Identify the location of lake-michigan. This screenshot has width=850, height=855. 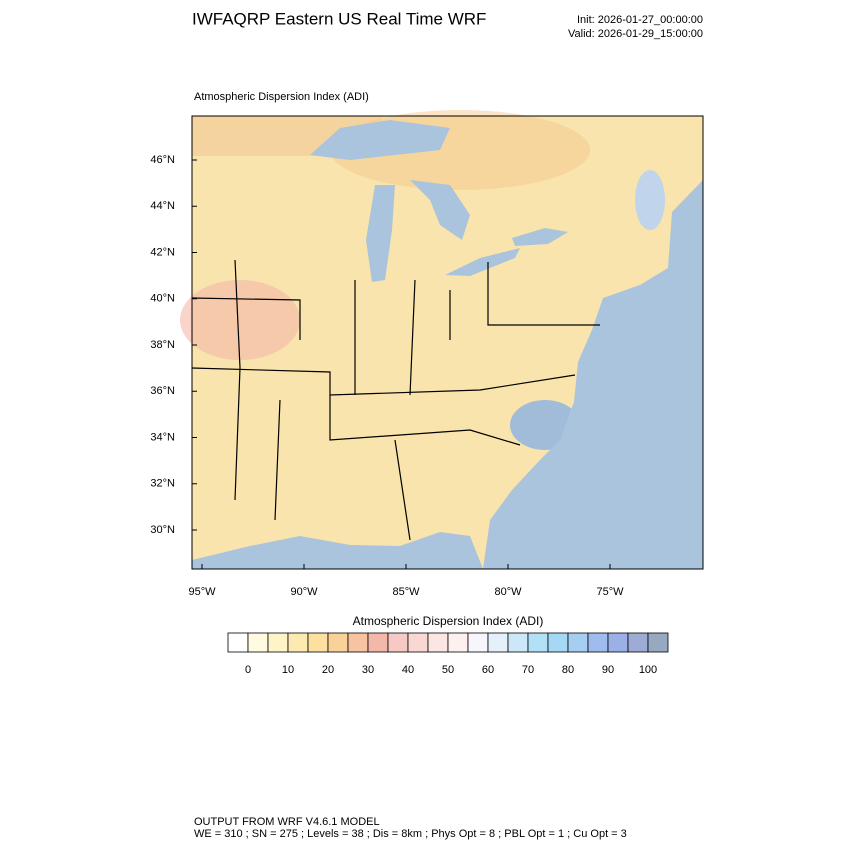
(380, 233).